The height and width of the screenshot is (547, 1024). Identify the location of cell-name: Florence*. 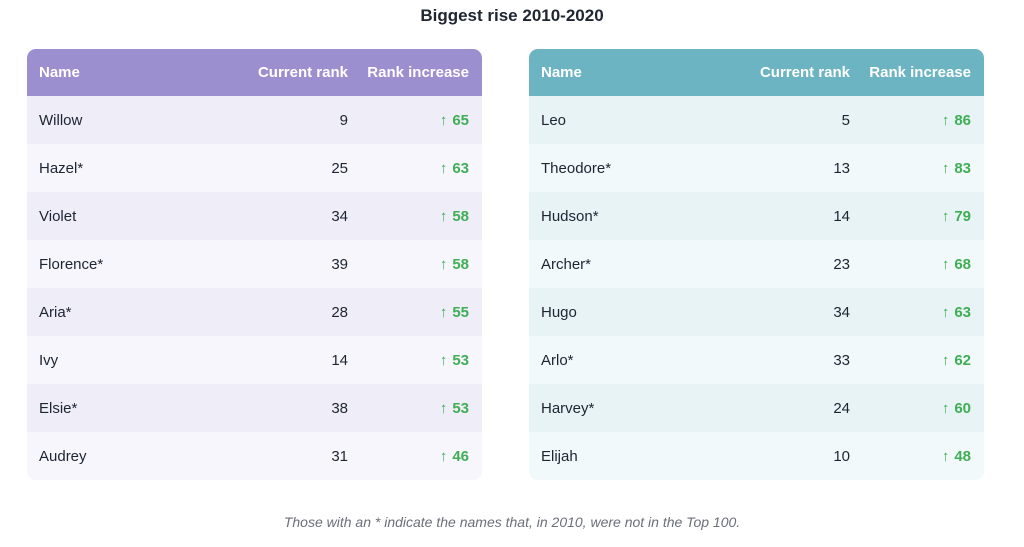
(71, 264).